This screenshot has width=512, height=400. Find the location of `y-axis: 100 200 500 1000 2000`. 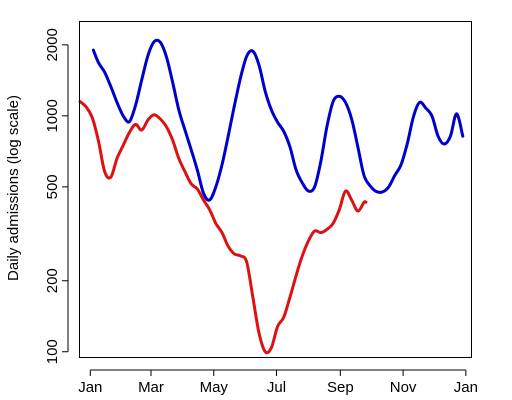

y-axis: 100 200 500 1000 2000 is located at coordinates (56, 196).